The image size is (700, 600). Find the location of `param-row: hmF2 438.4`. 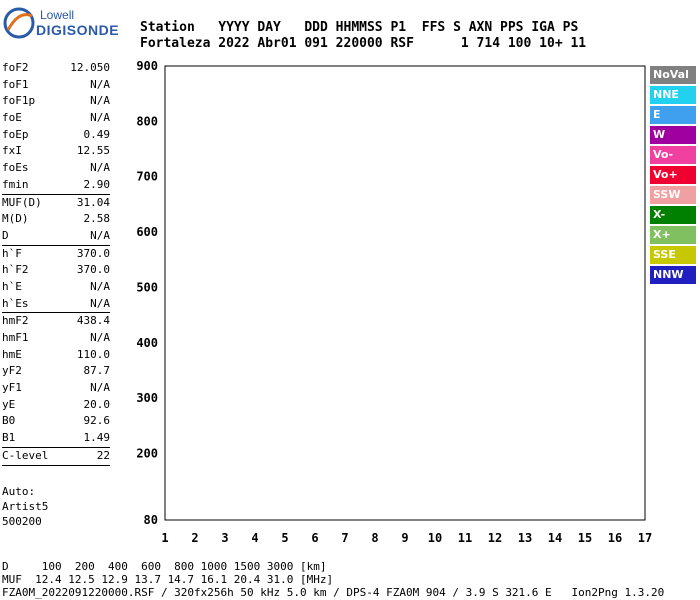

param-row: hmF2 438.4 is located at coordinates (56, 321).